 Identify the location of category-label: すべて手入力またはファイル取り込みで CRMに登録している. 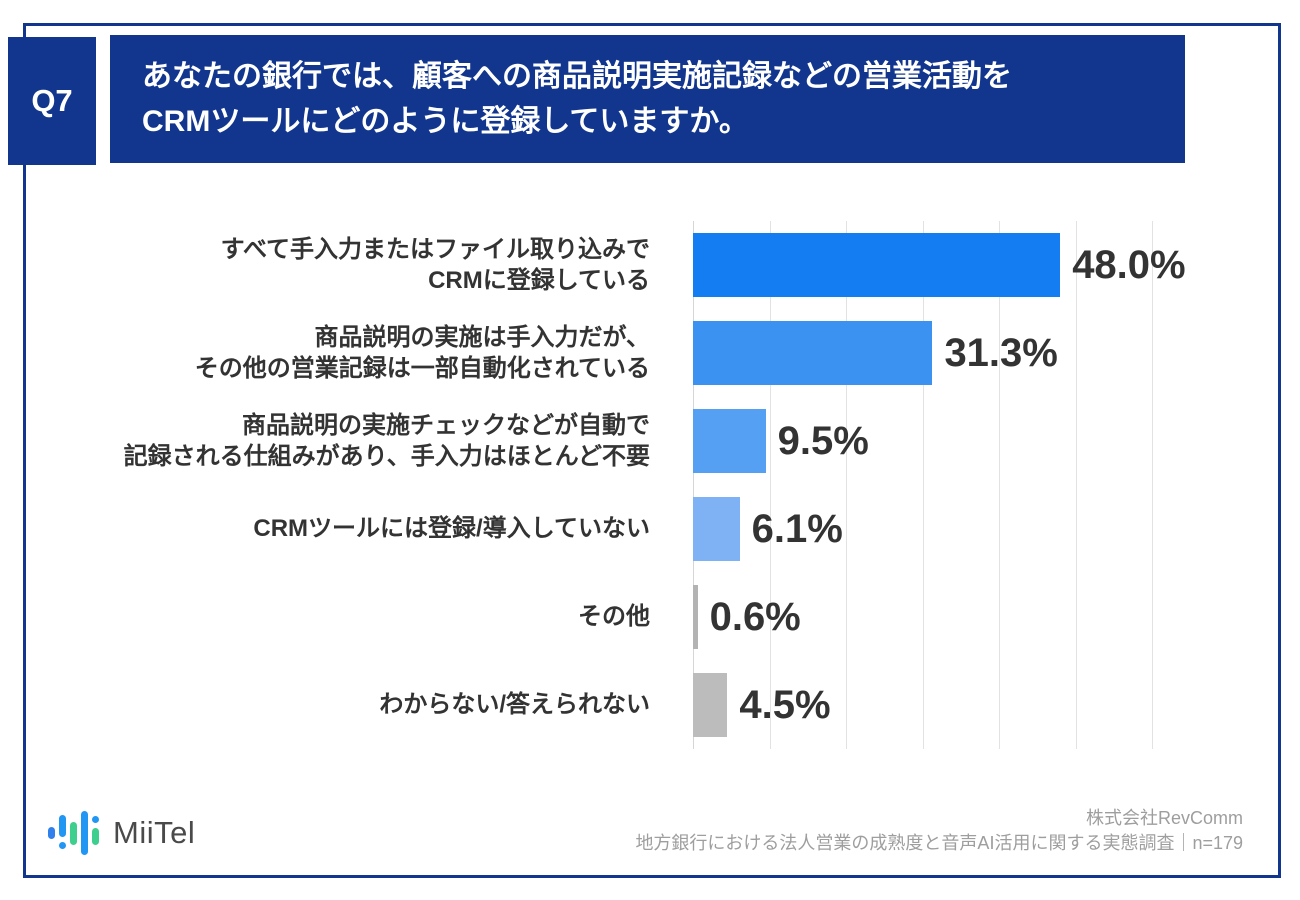
(435, 264).